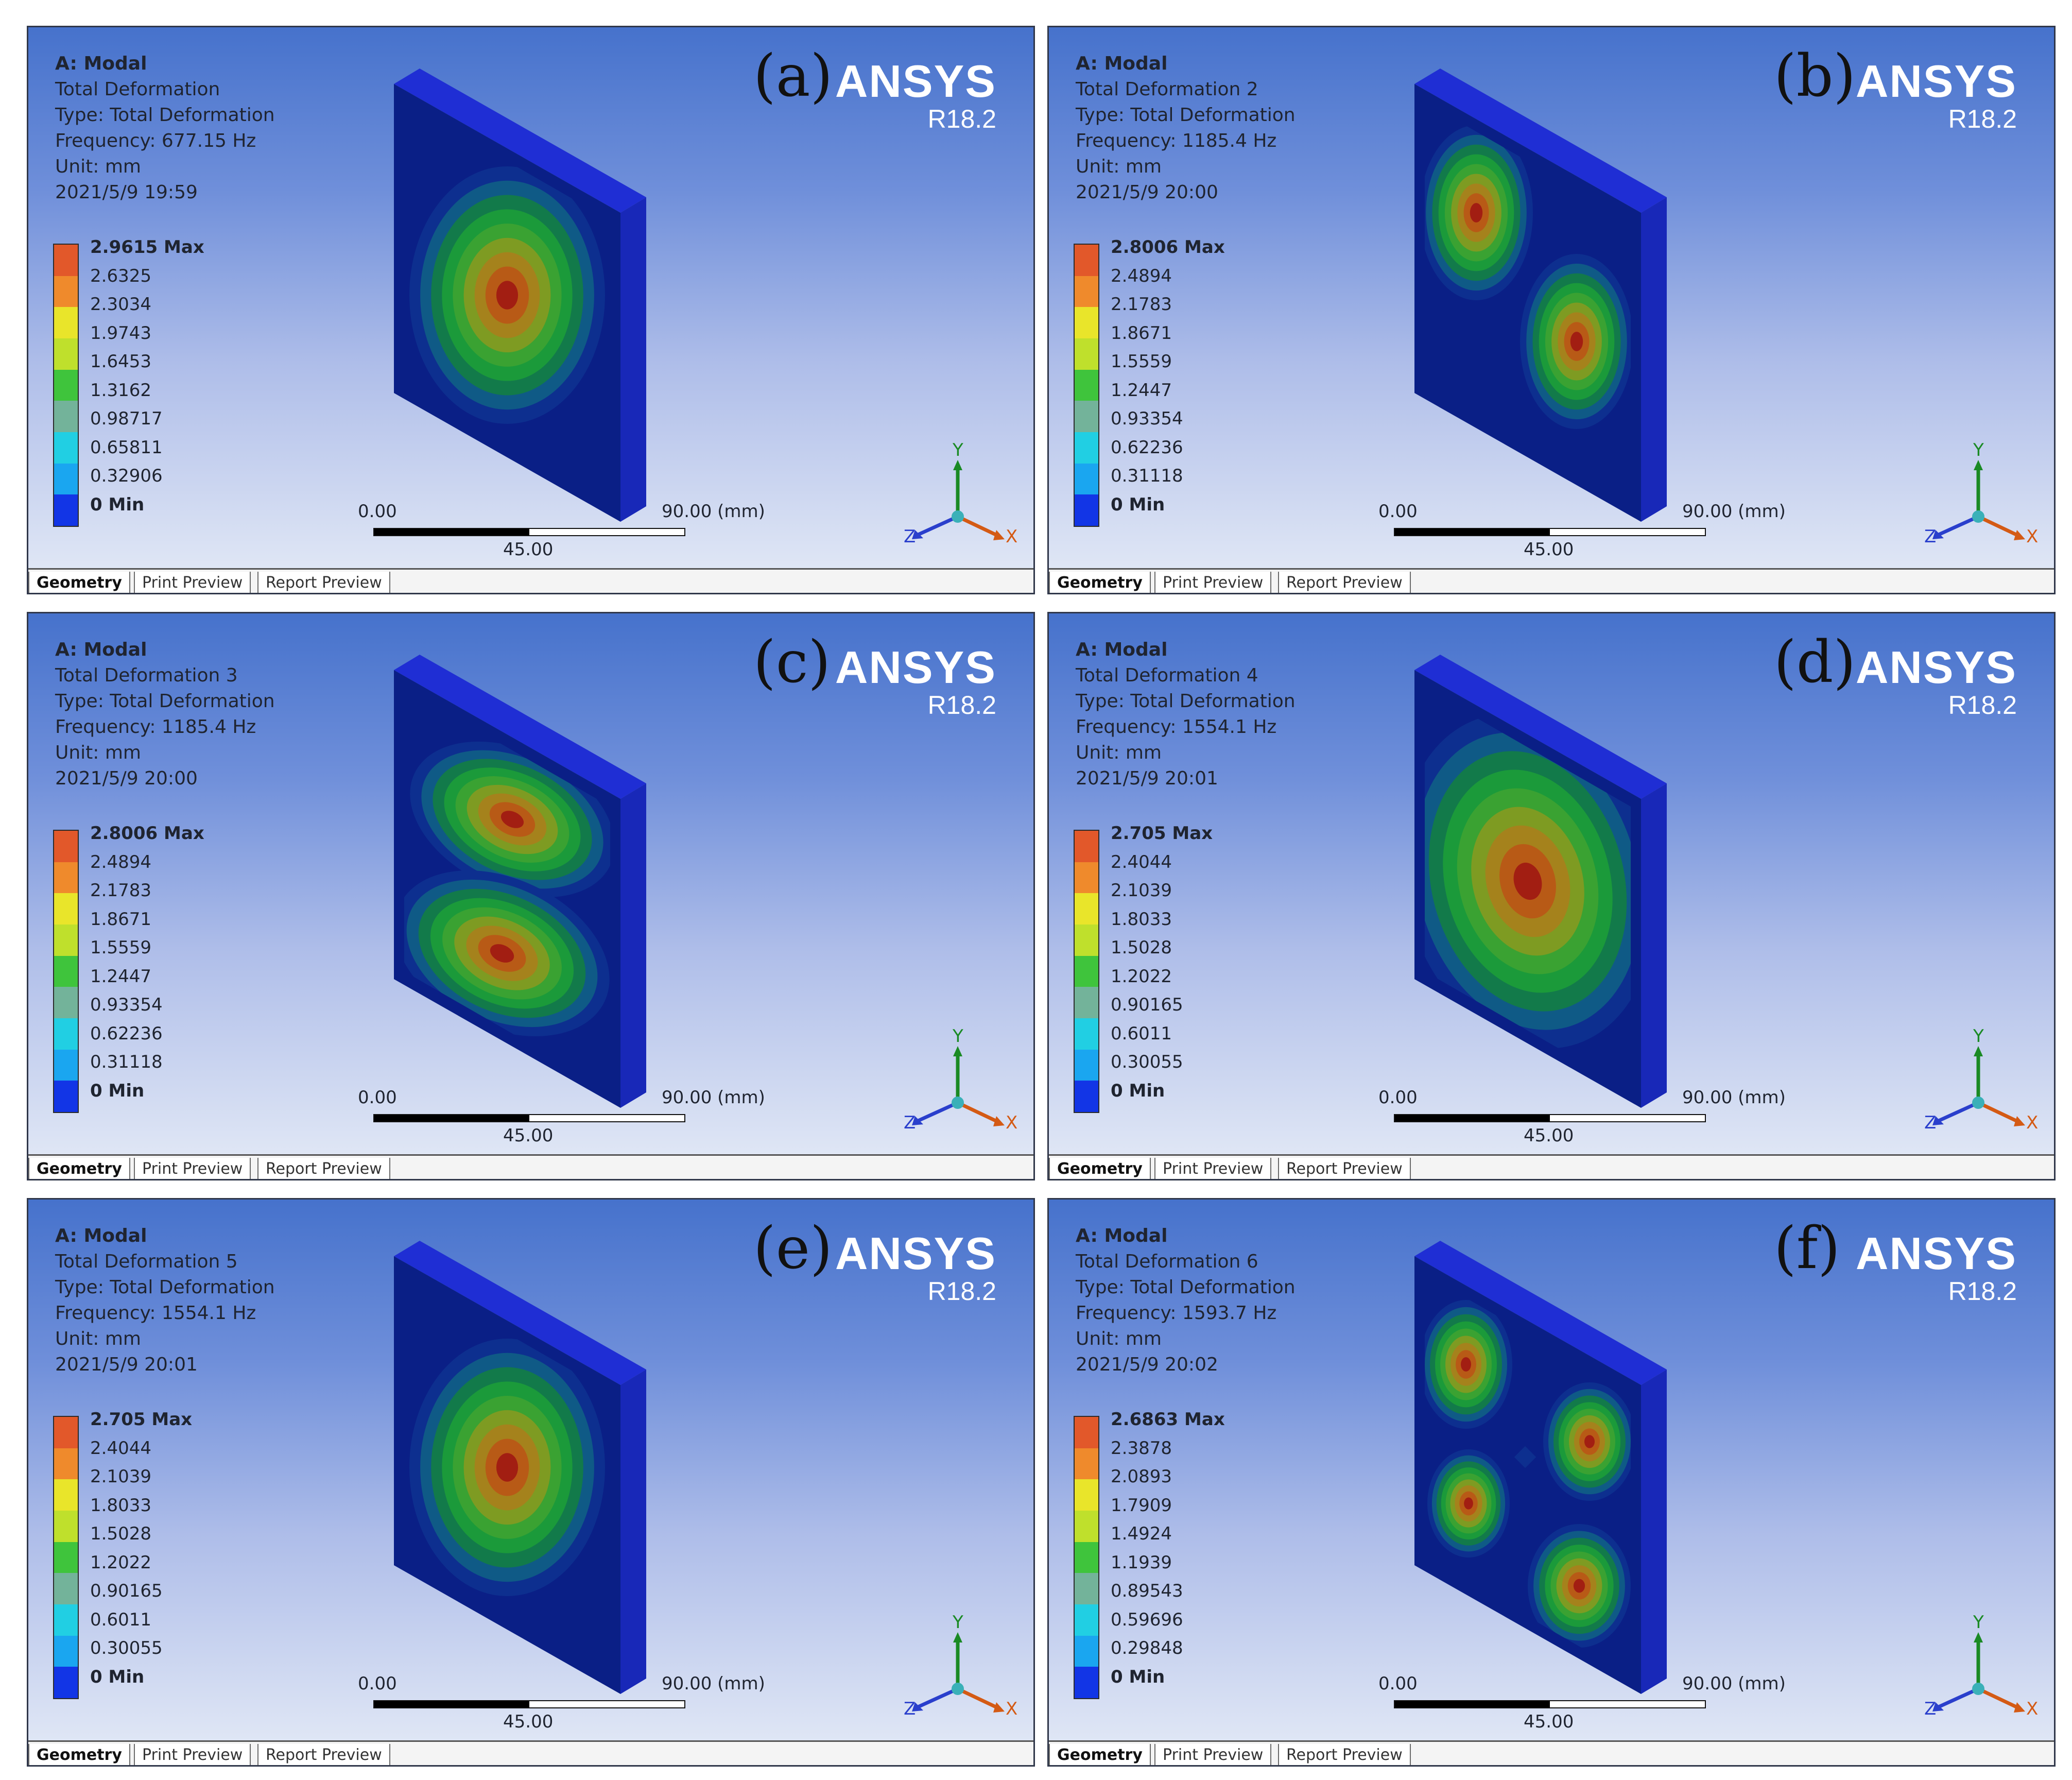 Image resolution: width=2072 pixels, height=1780 pixels. What do you see at coordinates (1167, 675) in the screenshot?
I see `info-result-name: Total Deformation 4` at bounding box center [1167, 675].